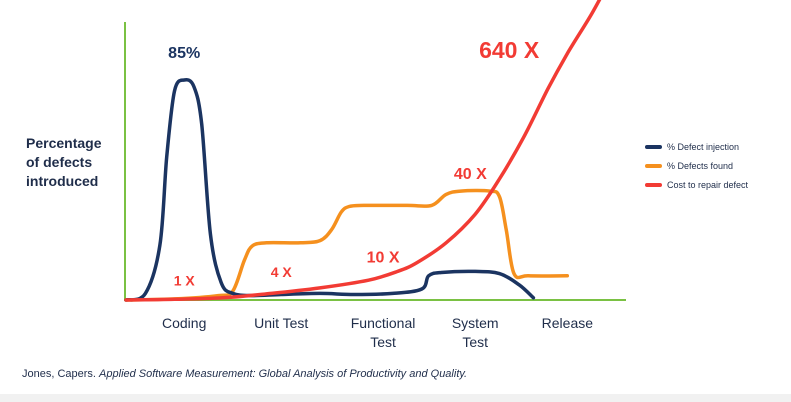 The width and height of the screenshot is (791, 402). What do you see at coordinates (383, 258) in the screenshot?
I see `annotation-cost-10x: 10 X` at bounding box center [383, 258].